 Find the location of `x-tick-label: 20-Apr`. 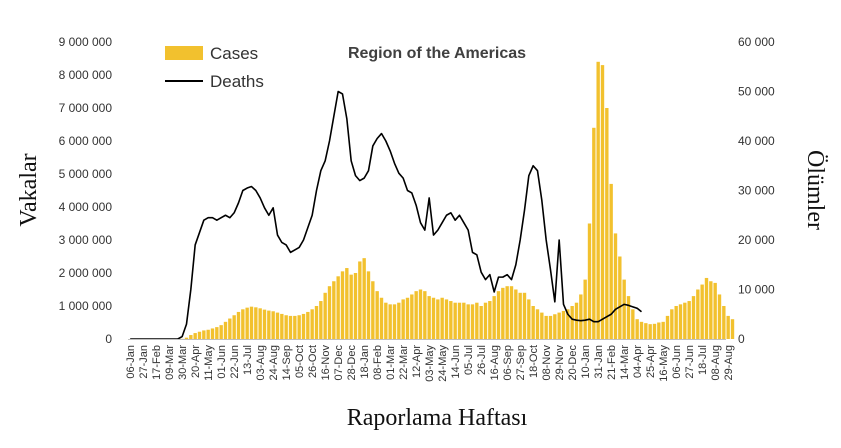

x-tick-label: 20-Apr is located at coordinates (196, 361).